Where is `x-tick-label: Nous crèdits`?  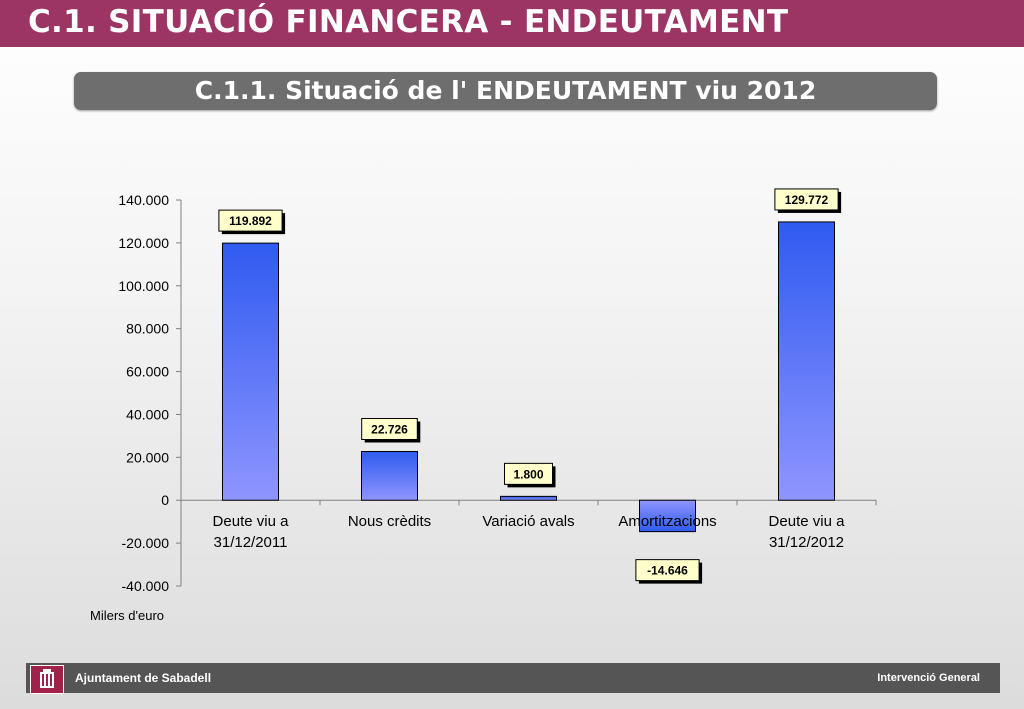 x-tick-label: Nous crèdits is located at coordinates (389, 521).